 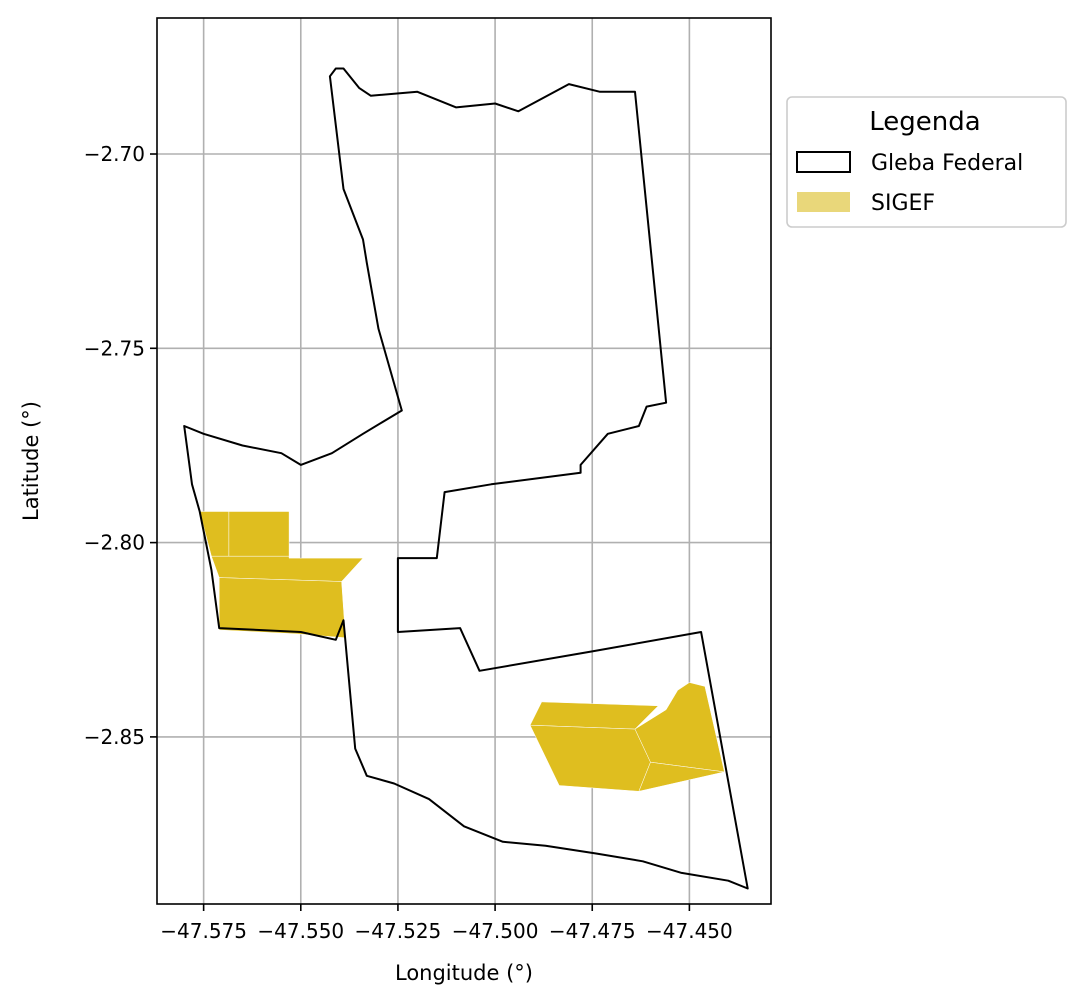 What do you see at coordinates (823, 202) in the screenshot?
I see `legend-swatch-sigef` at bounding box center [823, 202].